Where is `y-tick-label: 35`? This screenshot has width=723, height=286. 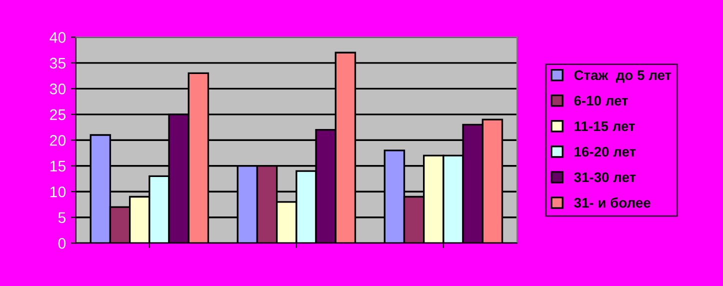
y-tick-label: 35 is located at coordinates (58, 63).